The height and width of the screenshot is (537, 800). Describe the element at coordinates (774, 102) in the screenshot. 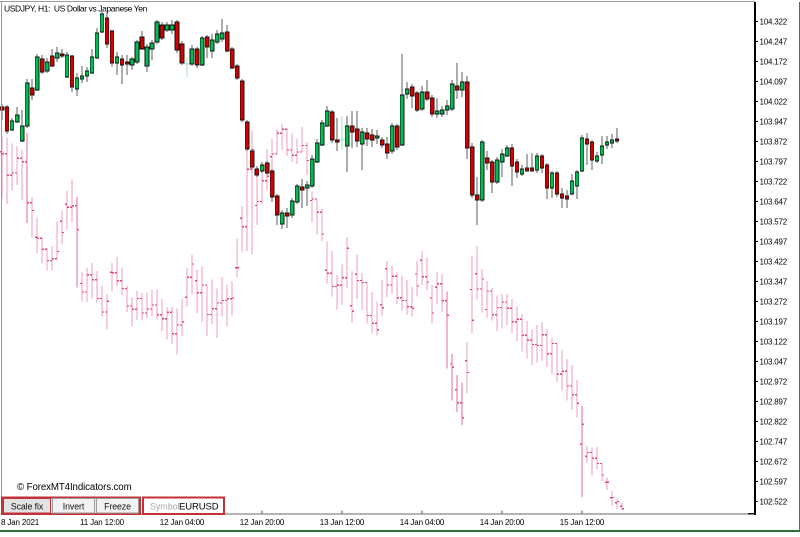

I see `svg-text: 104.022` at that location.